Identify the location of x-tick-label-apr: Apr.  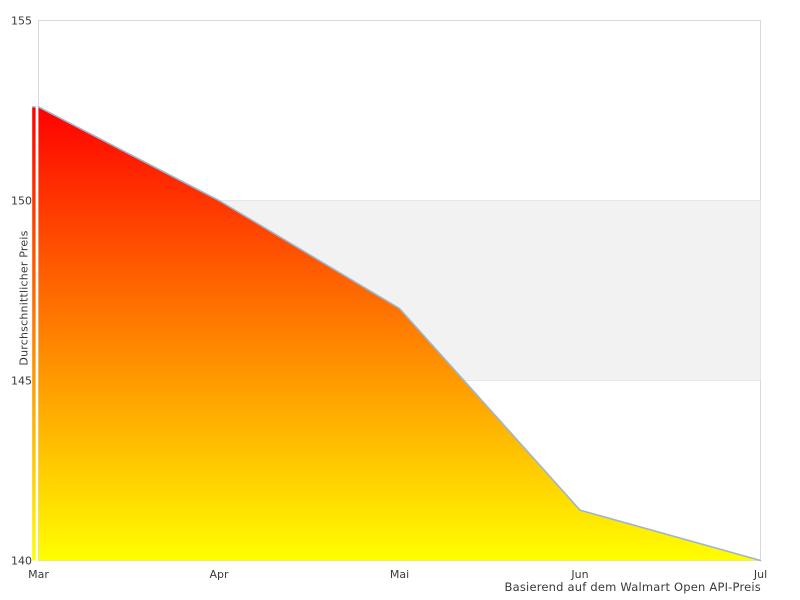
(219, 574).